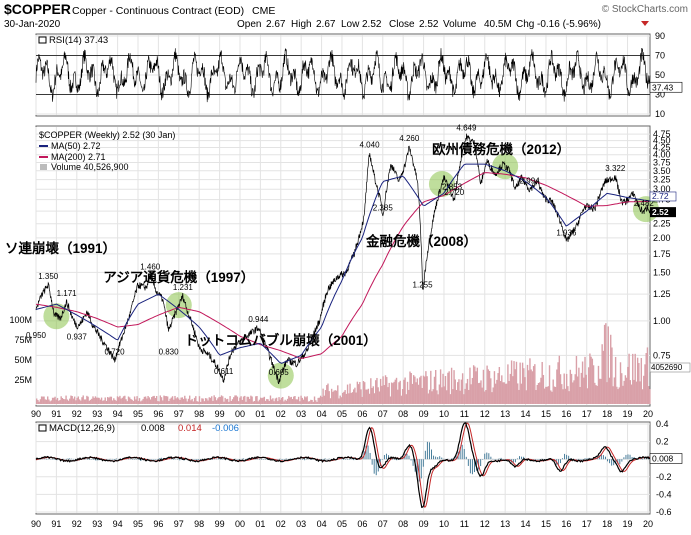 This screenshot has height=535, width=691. I want to click on price-point-label: 1.936, so click(566, 233).